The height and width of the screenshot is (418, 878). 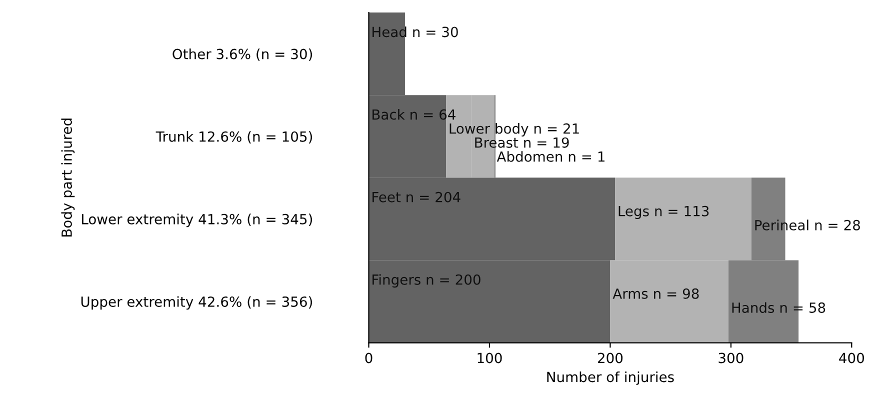 I want to click on x-tick-label: 200, so click(x=610, y=358).